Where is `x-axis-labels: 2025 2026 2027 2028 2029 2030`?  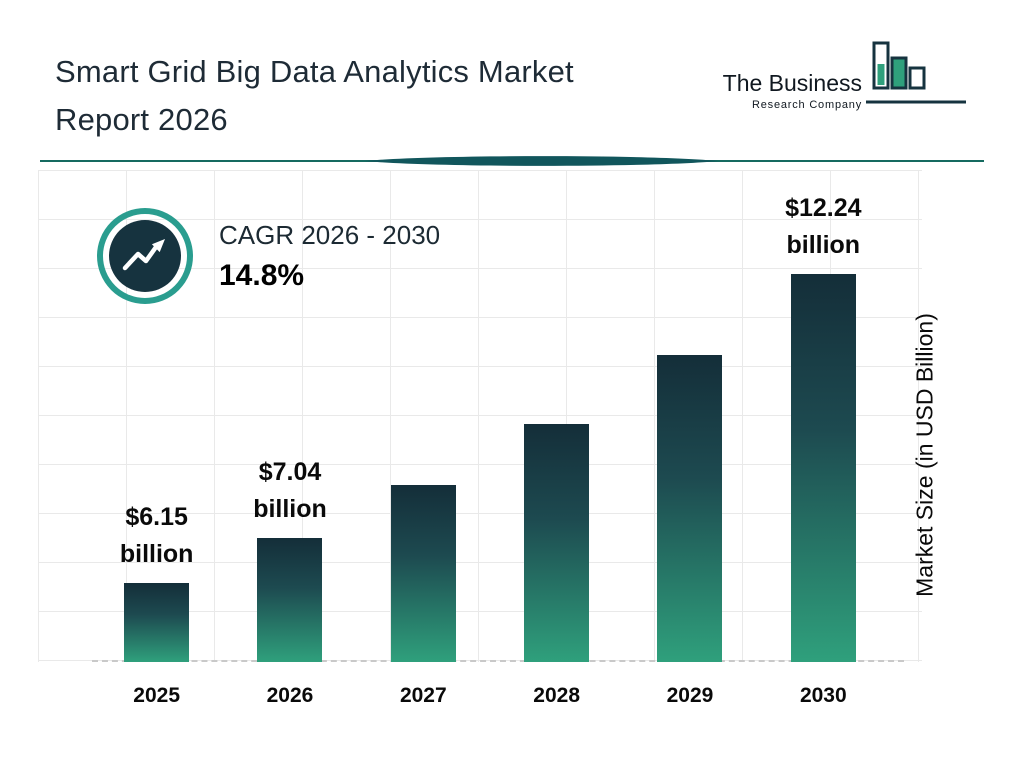
x-axis-labels: 2025 2026 2027 2028 2029 2030 is located at coordinates (490, 696).